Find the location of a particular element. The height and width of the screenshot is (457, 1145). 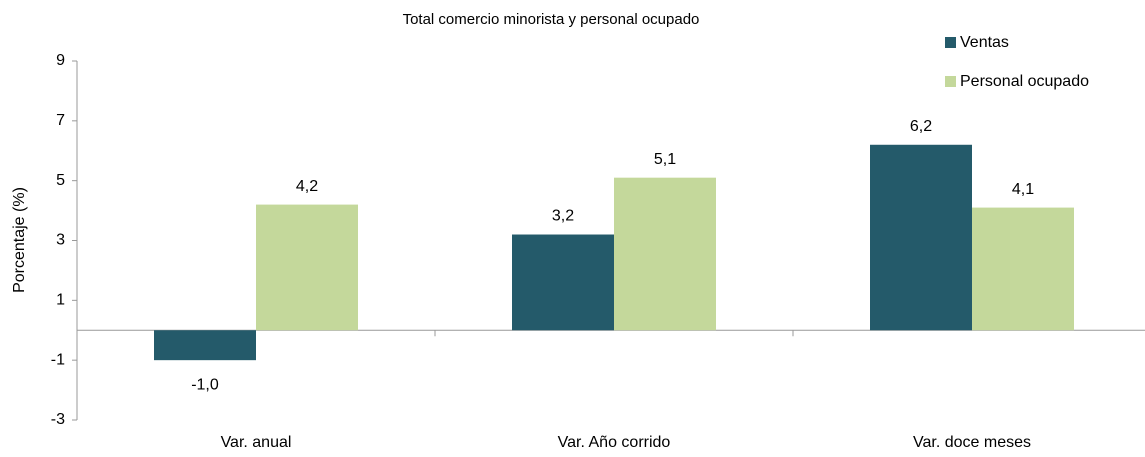

x-tick-label: Var. doce meses is located at coordinates (972, 442).